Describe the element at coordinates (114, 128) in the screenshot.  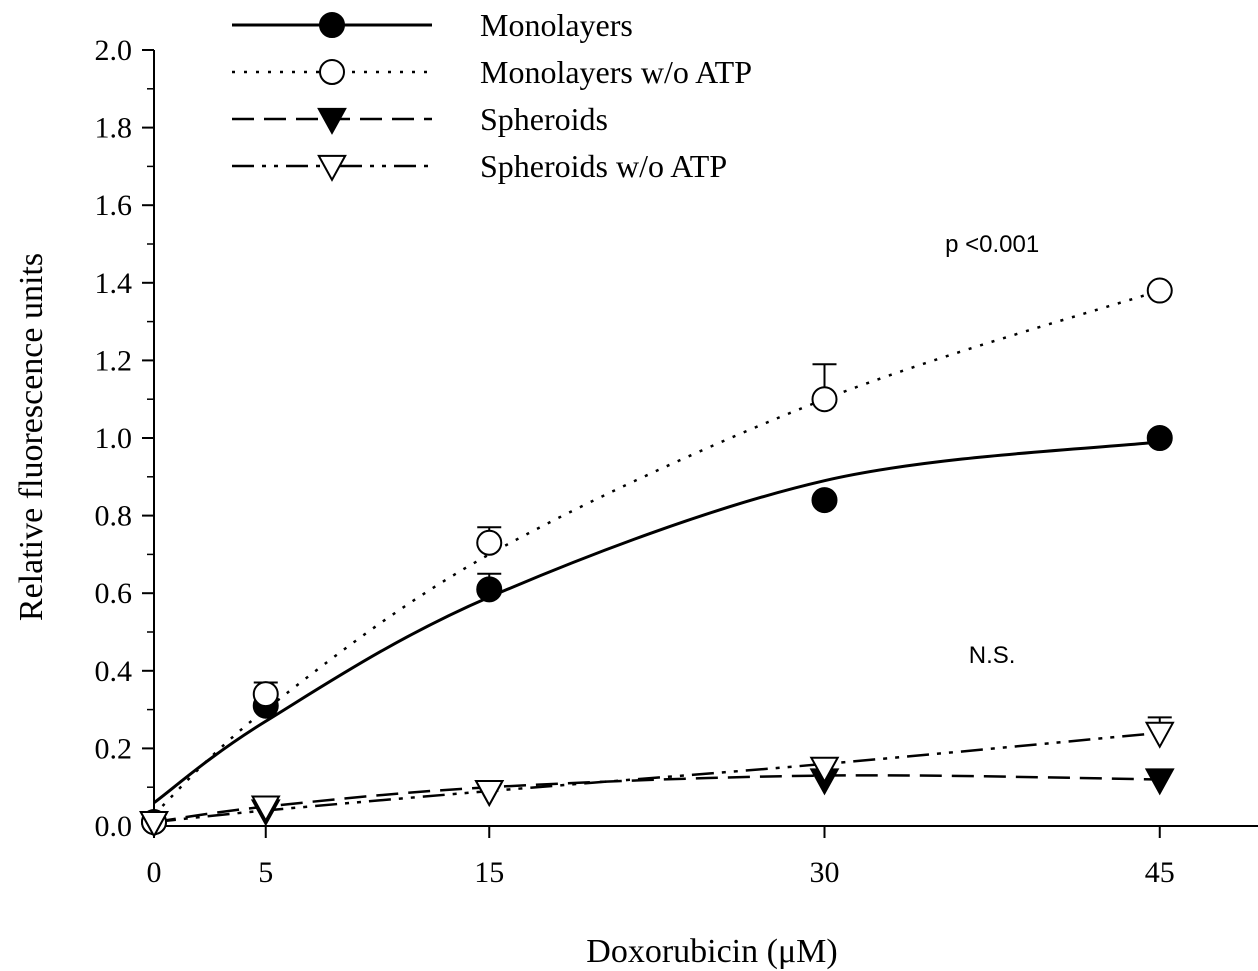
I see `y-tick-label: 1.8` at that location.